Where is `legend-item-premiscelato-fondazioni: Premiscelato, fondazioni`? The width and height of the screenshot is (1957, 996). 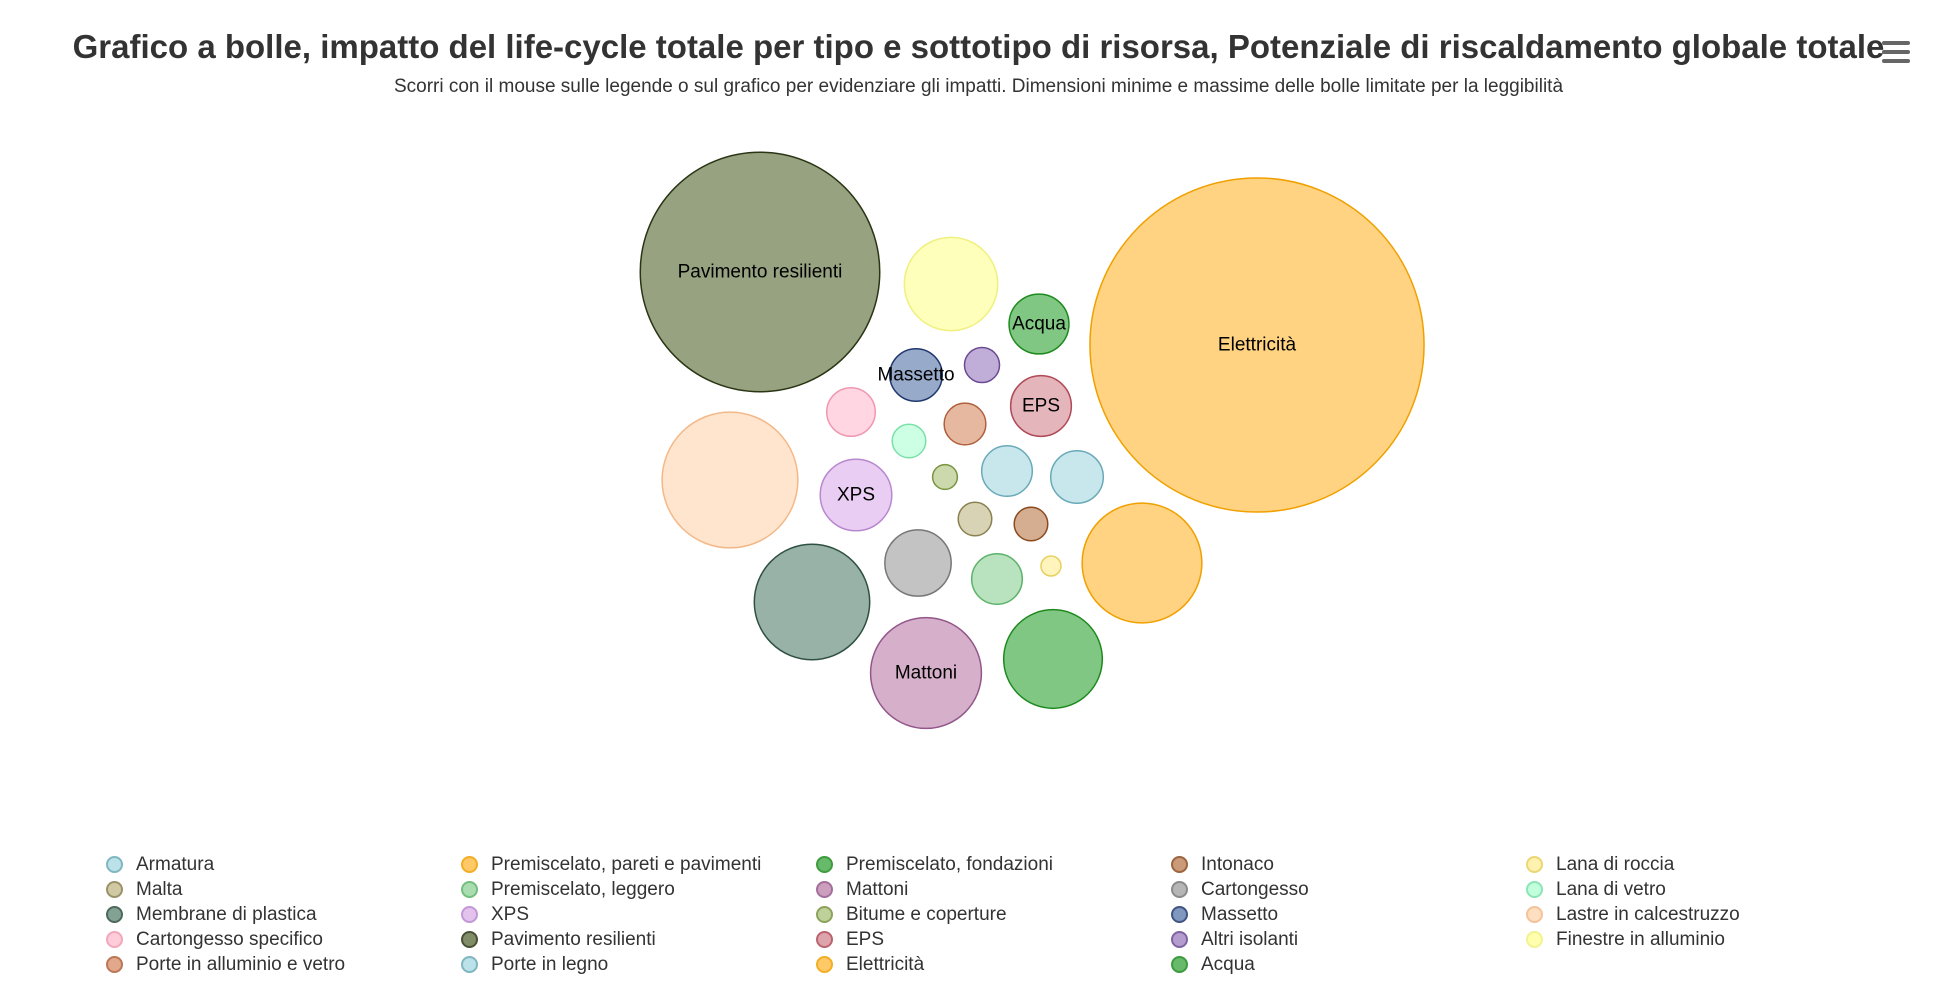
legend-item-premiscelato-fondazioni: Premiscelato, fondazioni is located at coordinates (934, 864).